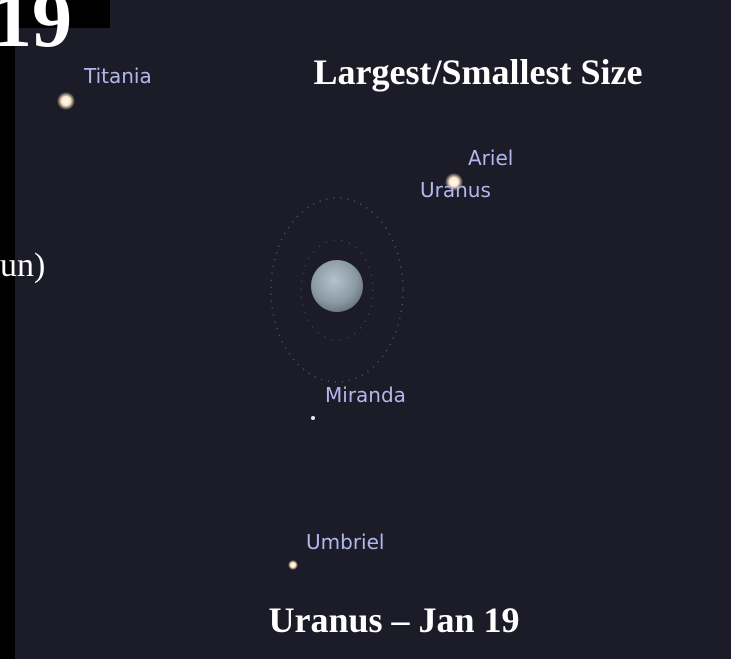  What do you see at coordinates (117, 76) in the screenshot?
I see `moon-label: Titania` at bounding box center [117, 76].